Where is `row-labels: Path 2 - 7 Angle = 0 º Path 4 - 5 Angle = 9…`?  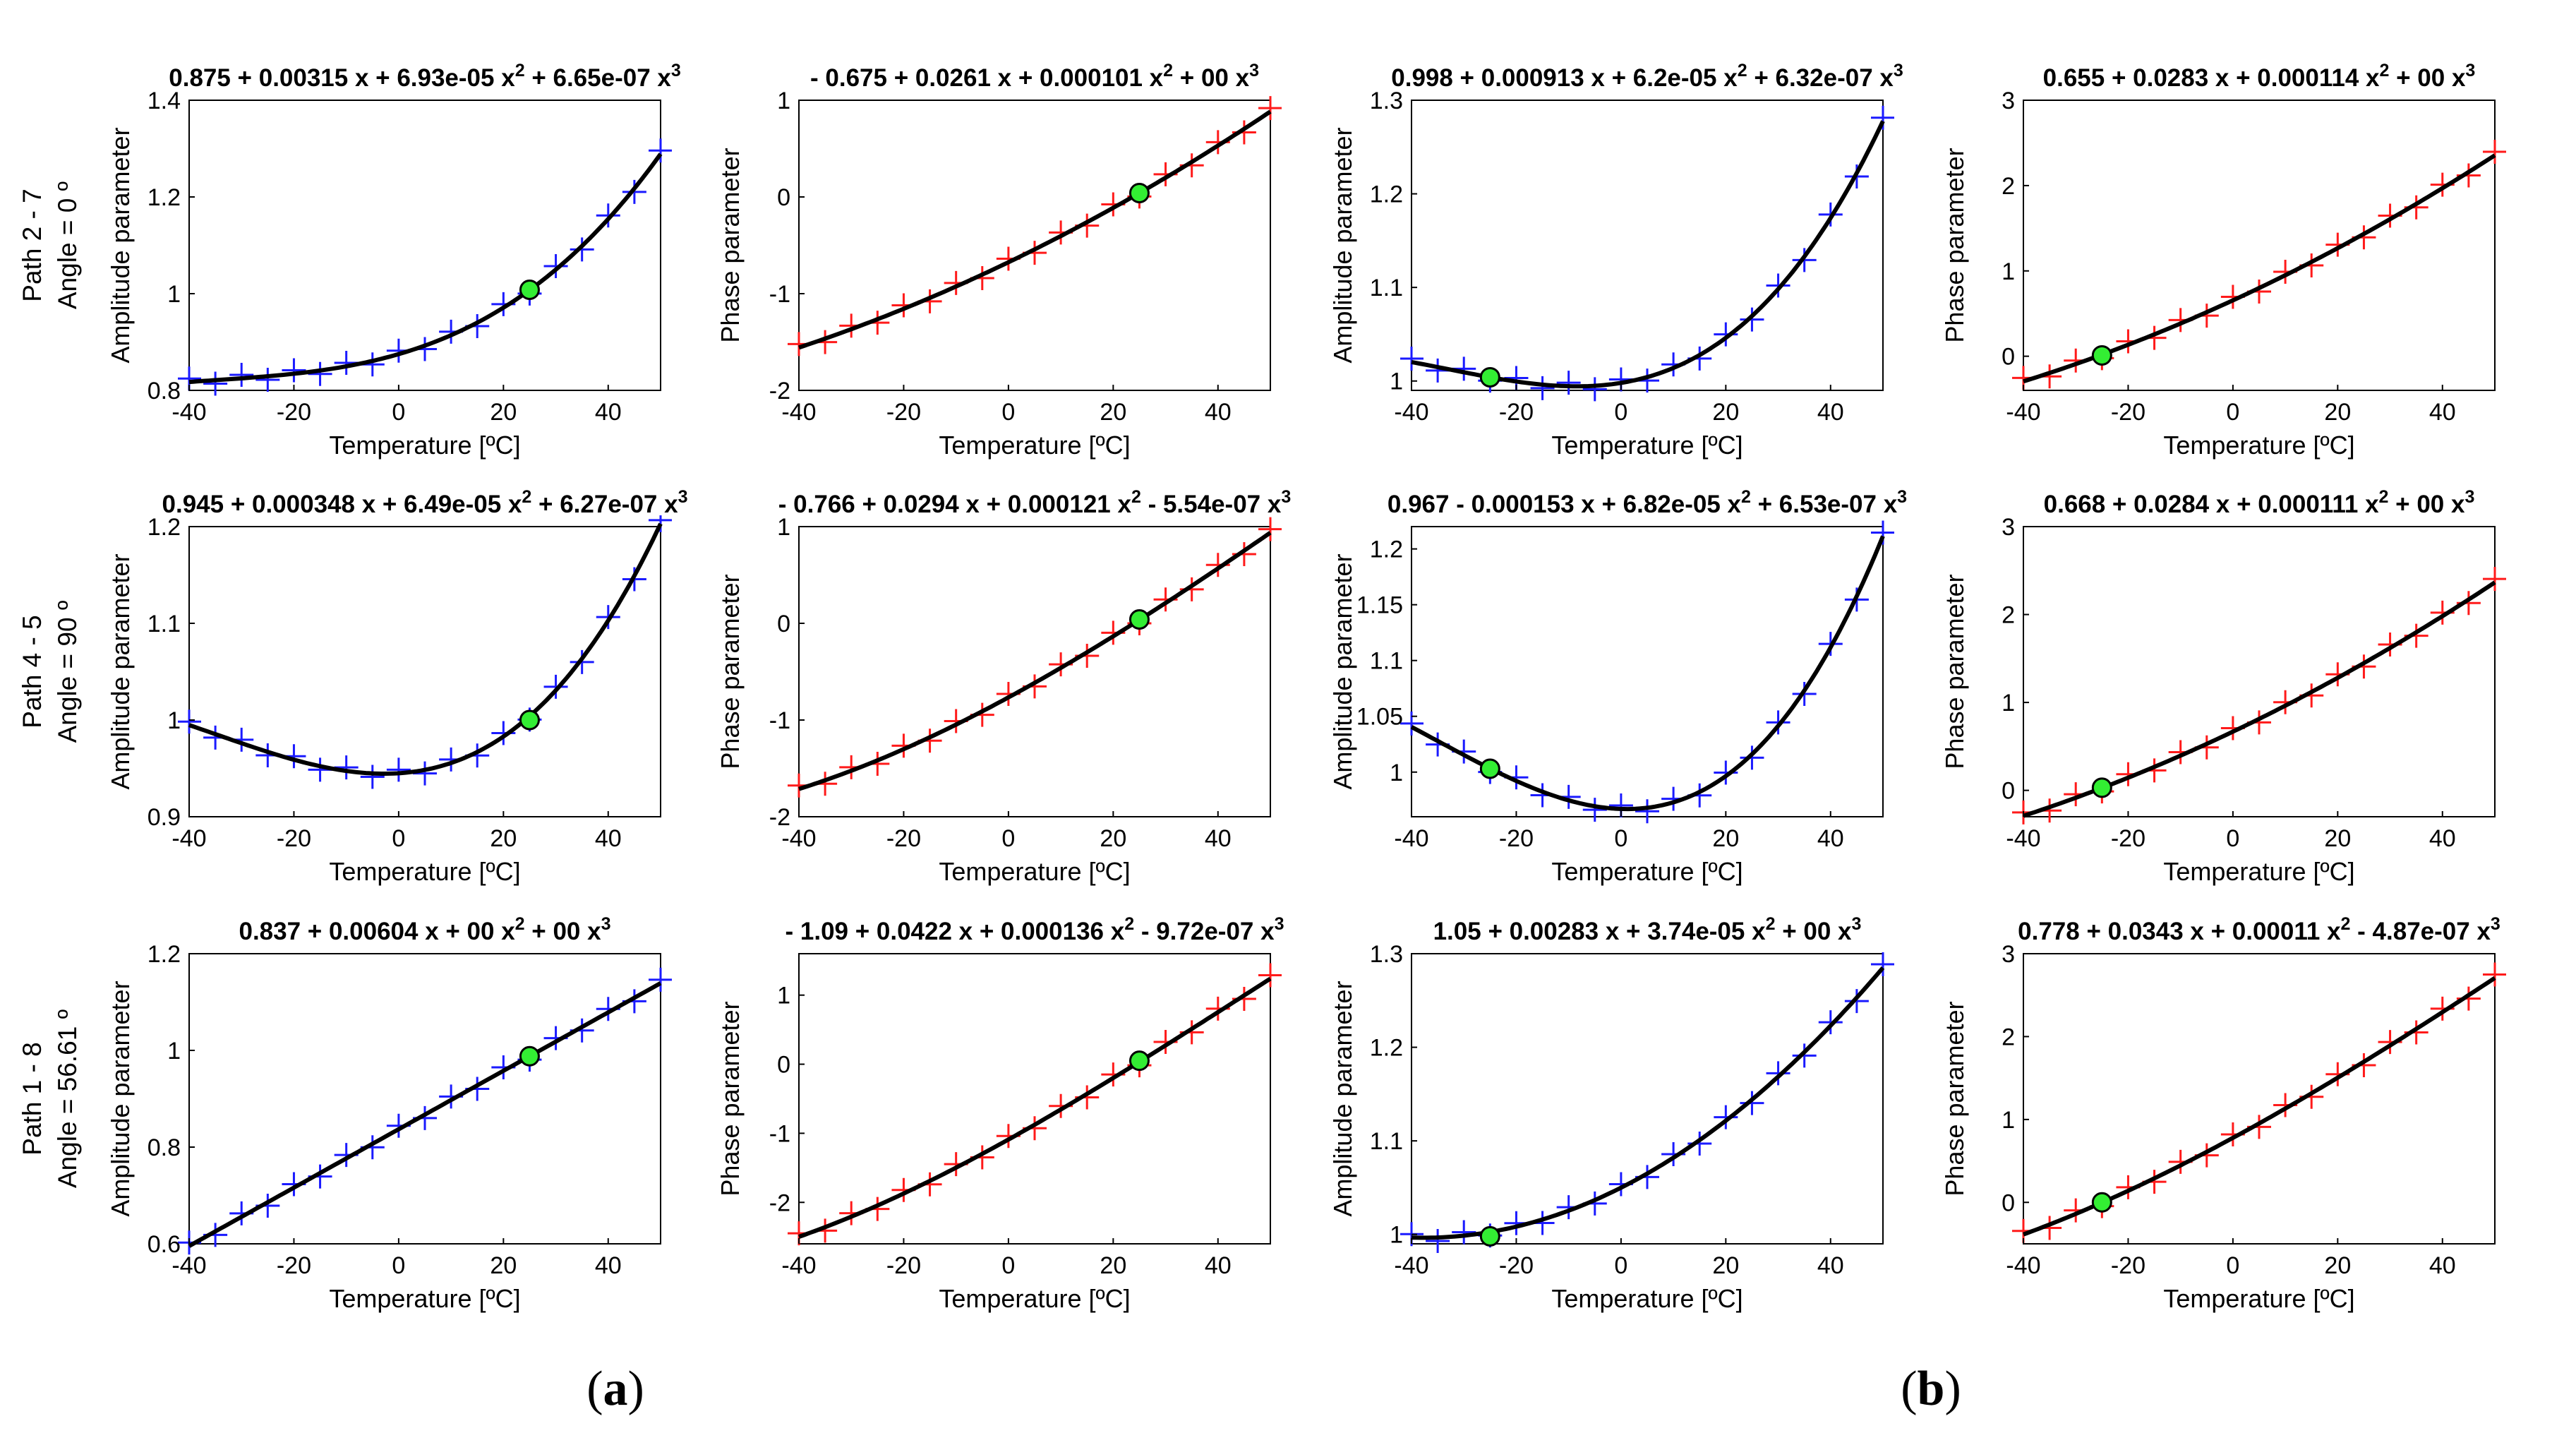
row-labels: Path 2 - 7 Angle = 0 º Path 4 - 5 Angle = 9… is located at coordinates (50, 684).